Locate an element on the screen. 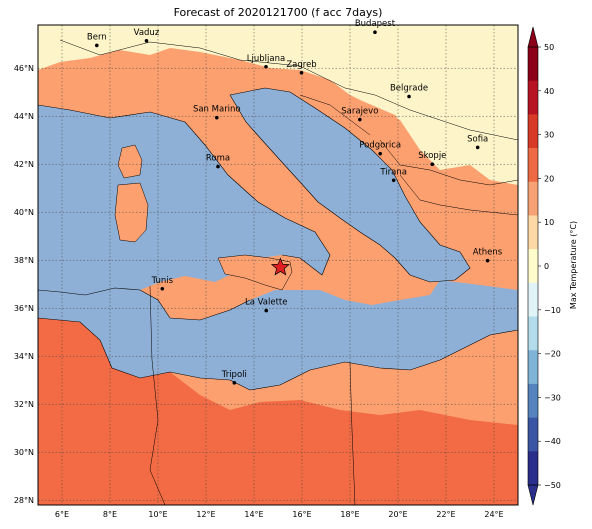 Image resolution: width=592 pixels, height=529 pixels. colorbar: 50 40 30 20 10 0 −10 −20 −30 −40 −50 is located at coordinates (544, 266).